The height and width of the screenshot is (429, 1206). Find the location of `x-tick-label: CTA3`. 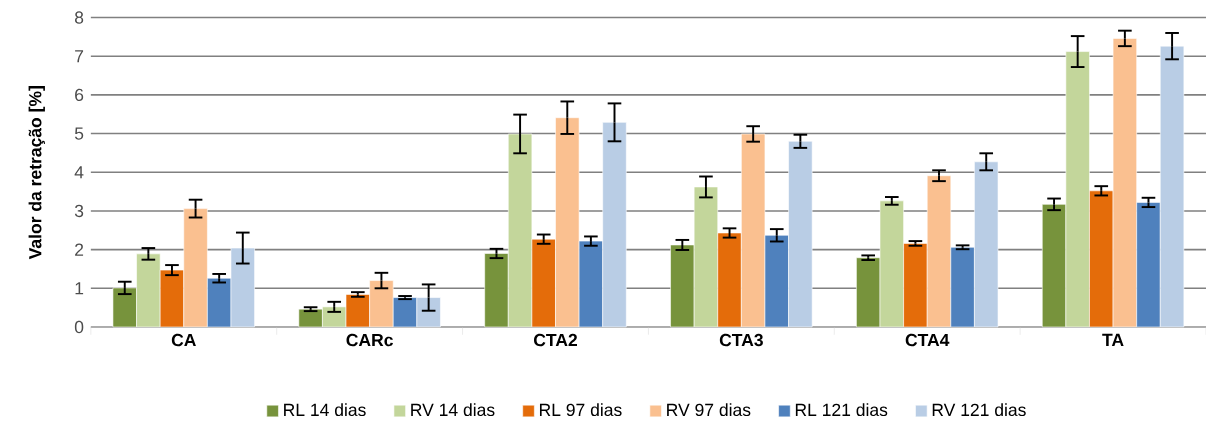

x-tick-label: CTA3 is located at coordinates (741, 340).